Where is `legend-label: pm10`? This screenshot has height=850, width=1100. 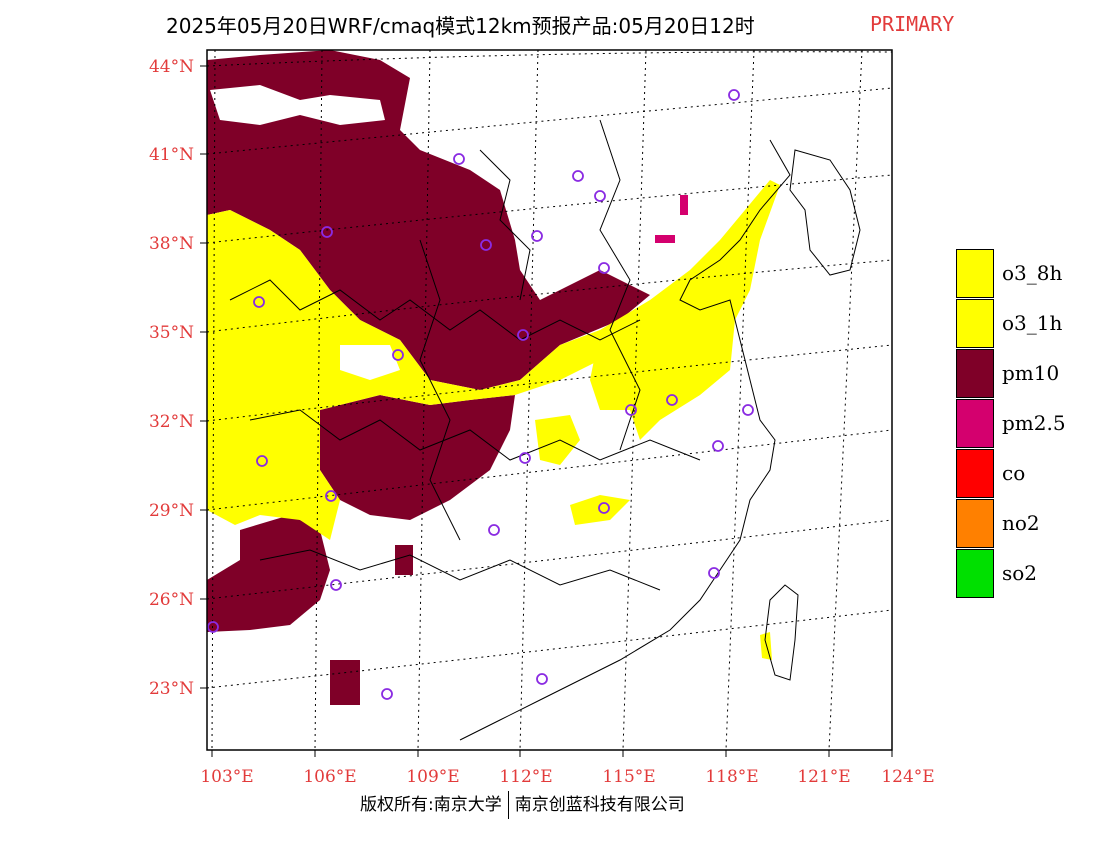
legend-label: pm10 is located at coordinates (1031, 373).